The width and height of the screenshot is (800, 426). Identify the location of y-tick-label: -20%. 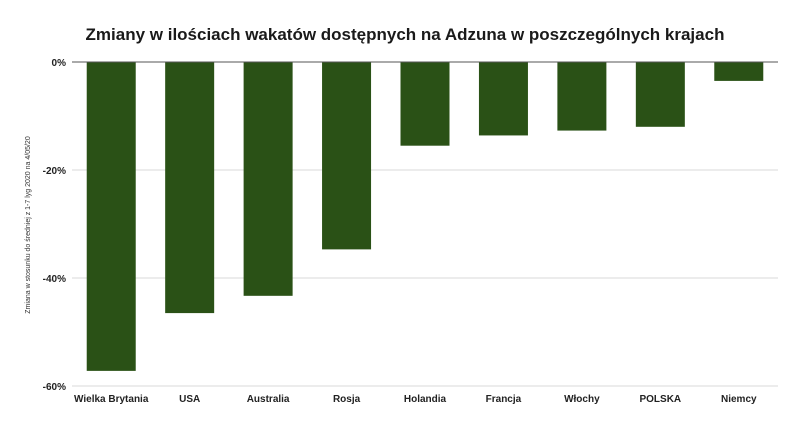
(54, 171).